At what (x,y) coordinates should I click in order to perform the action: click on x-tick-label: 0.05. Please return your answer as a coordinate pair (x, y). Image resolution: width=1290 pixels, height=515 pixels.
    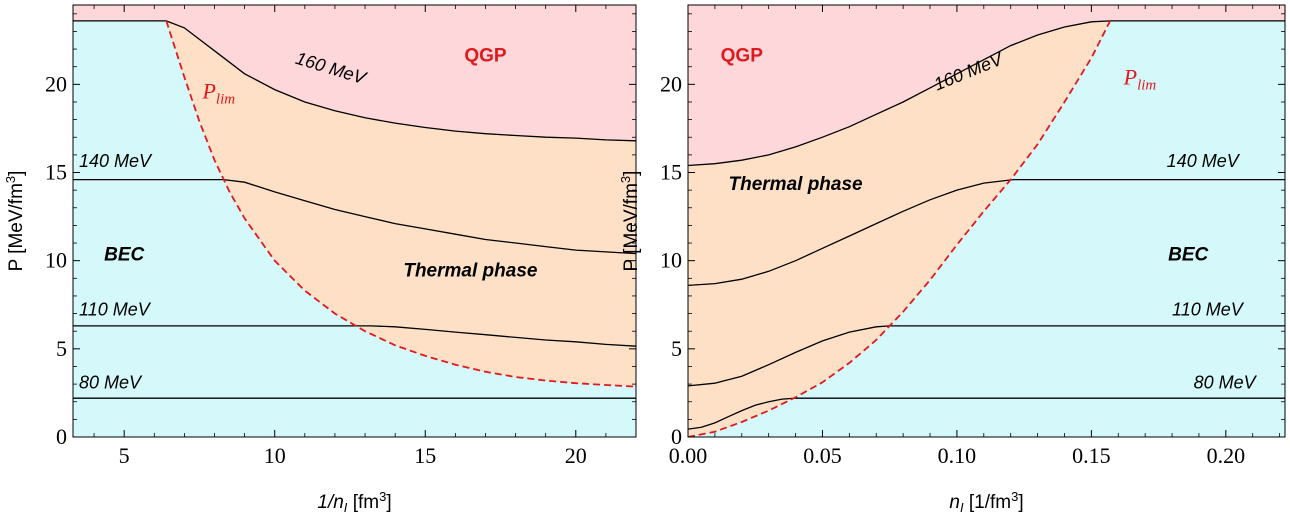
    Looking at the image, I should click on (822, 455).